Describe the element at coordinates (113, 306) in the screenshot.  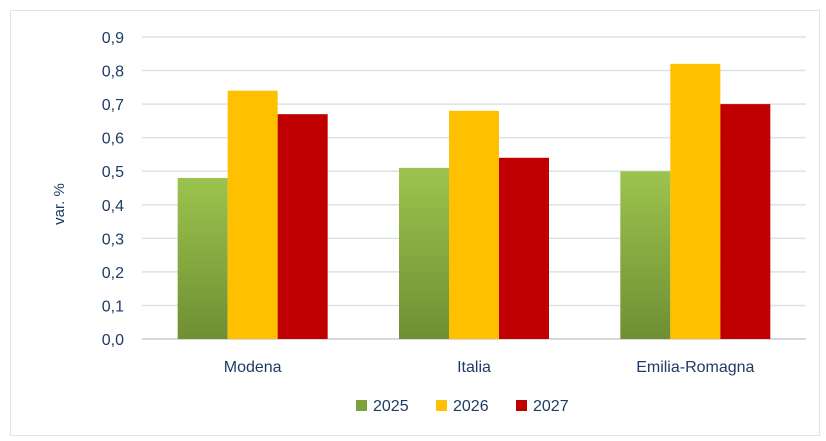
I see `y-tick-label: 0,1` at that location.